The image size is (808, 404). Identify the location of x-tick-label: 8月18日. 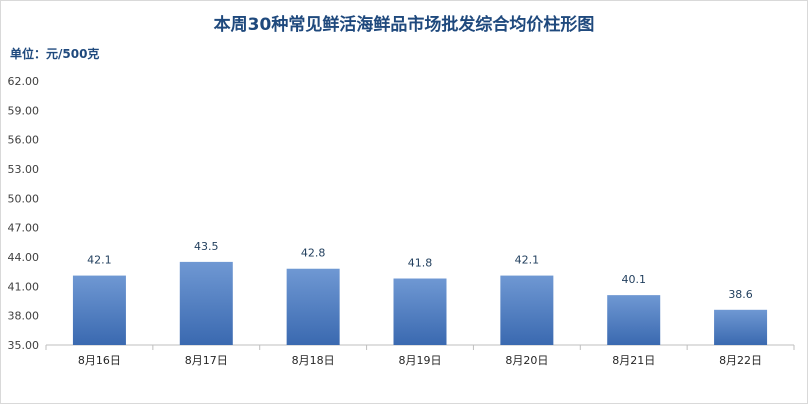
(313, 360).